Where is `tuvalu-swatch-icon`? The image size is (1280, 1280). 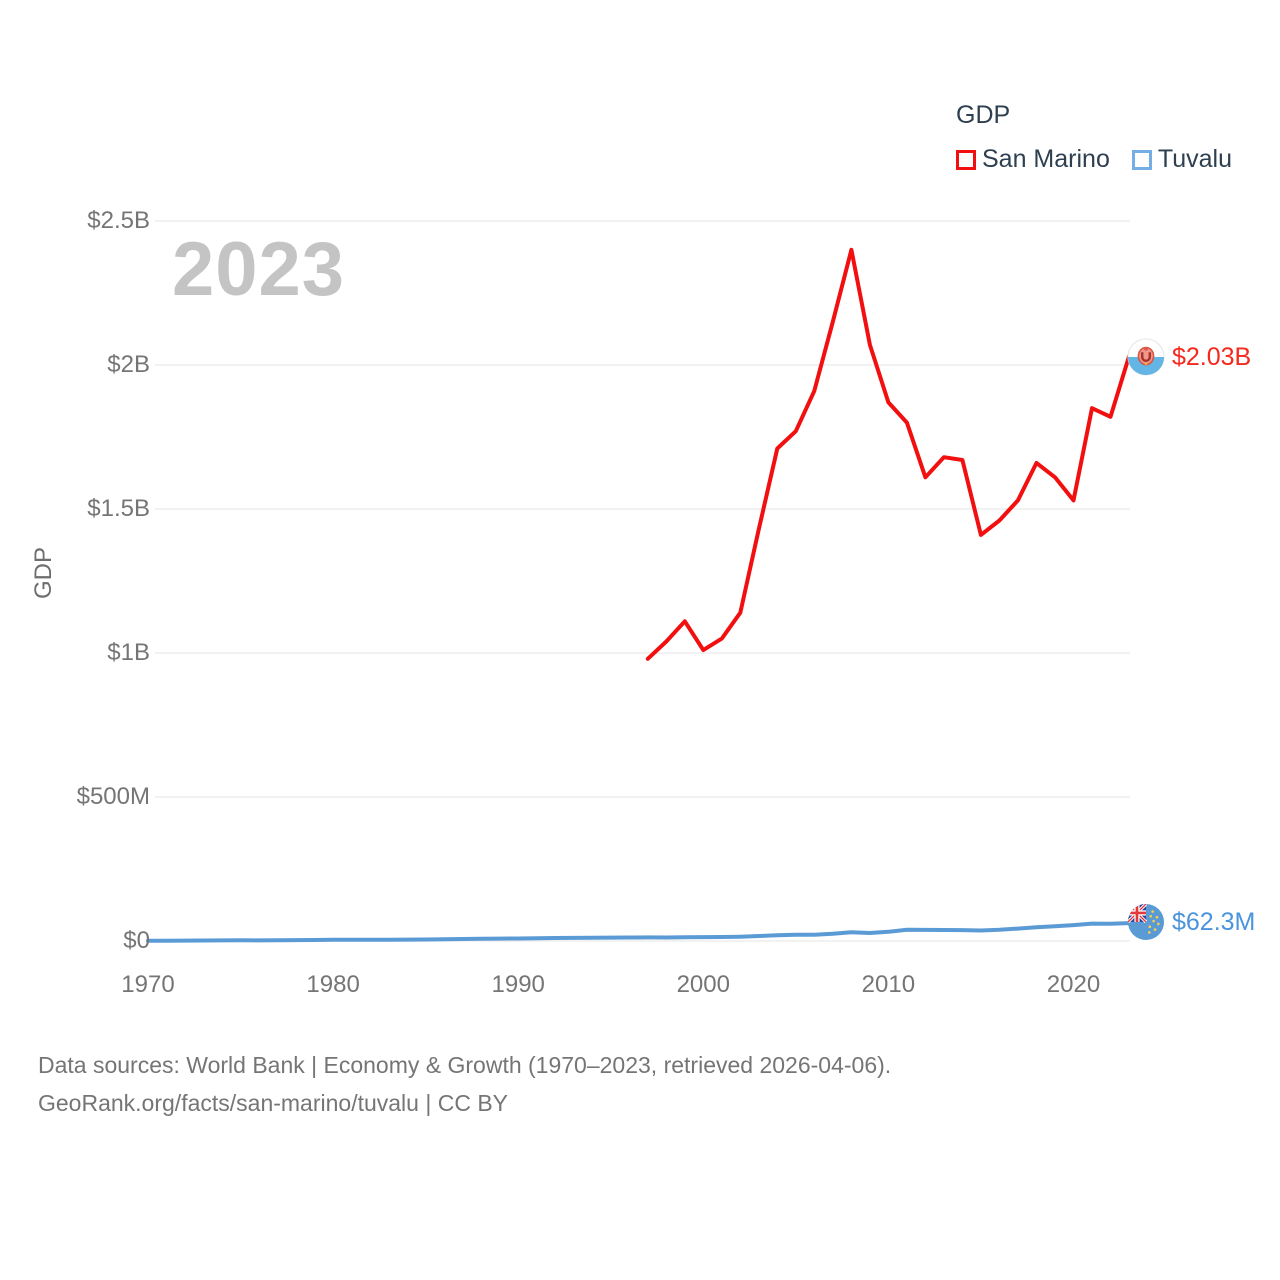
tuvalu-swatch-icon is located at coordinates (1141, 159).